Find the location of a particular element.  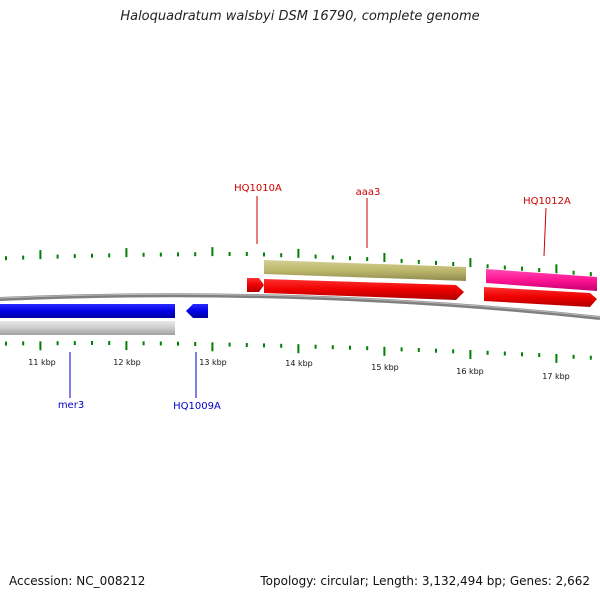

feature-label-mer3: mer3 is located at coordinates (71, 405).